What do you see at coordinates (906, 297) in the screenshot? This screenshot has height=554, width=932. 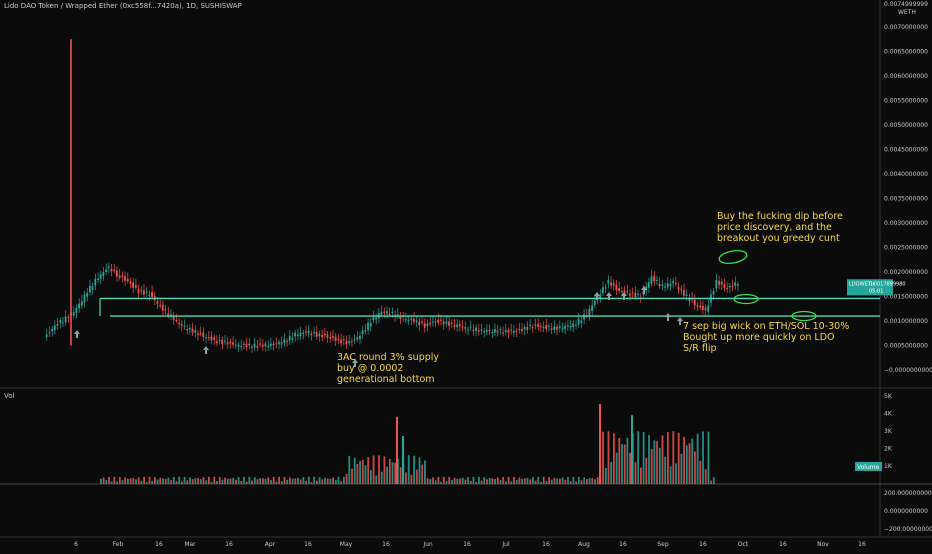 I see `price-tick-label: 0.0015000000` at bounding box center [906, 297].